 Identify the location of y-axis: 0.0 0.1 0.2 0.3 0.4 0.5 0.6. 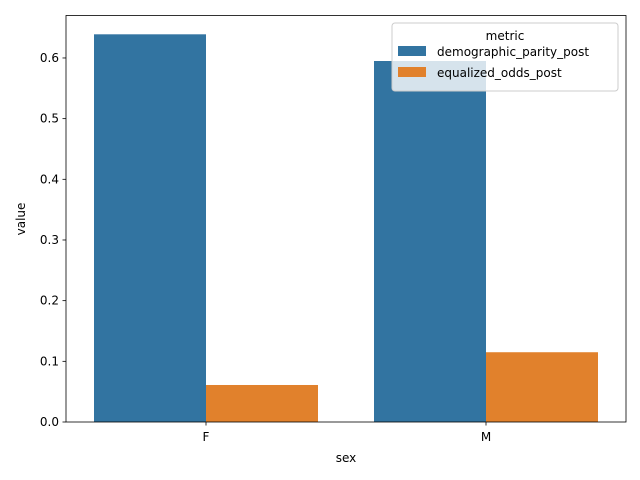
(53, 240).